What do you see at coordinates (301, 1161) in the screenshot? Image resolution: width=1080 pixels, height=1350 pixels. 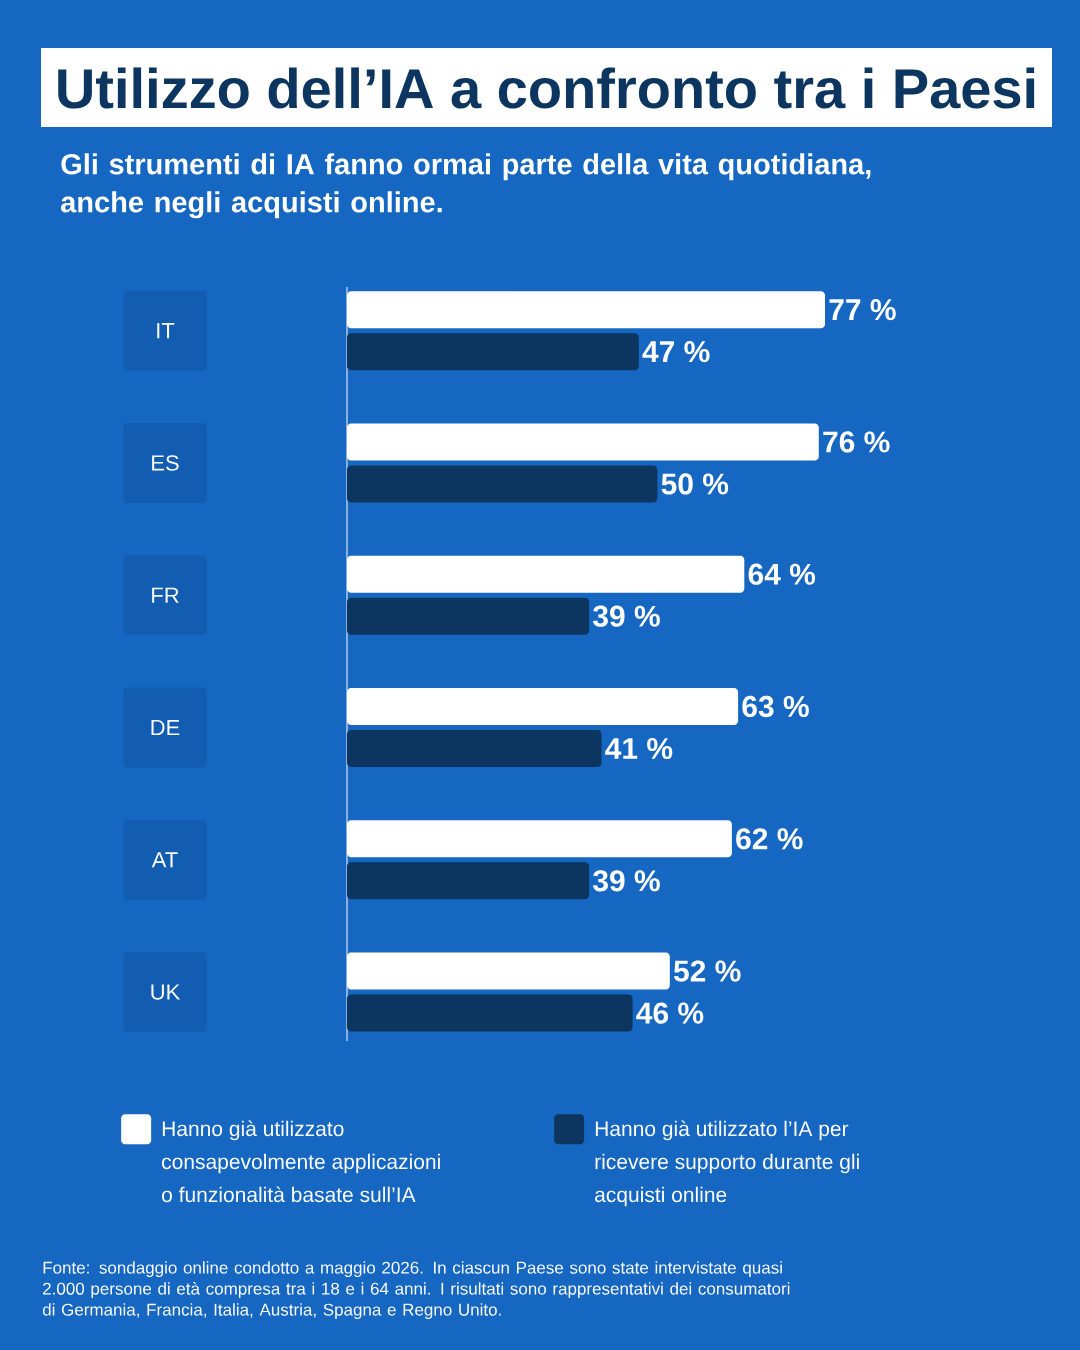 I see `legend-label: Hanno già utilizzato consapevolmente applicazioni o funzionalità basate sull’IA` at bounding box center [301, 1161].